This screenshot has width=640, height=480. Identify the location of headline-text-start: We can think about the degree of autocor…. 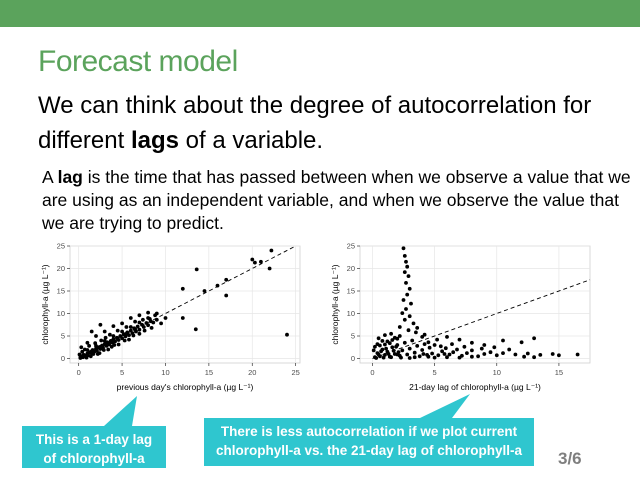
(315, 123).